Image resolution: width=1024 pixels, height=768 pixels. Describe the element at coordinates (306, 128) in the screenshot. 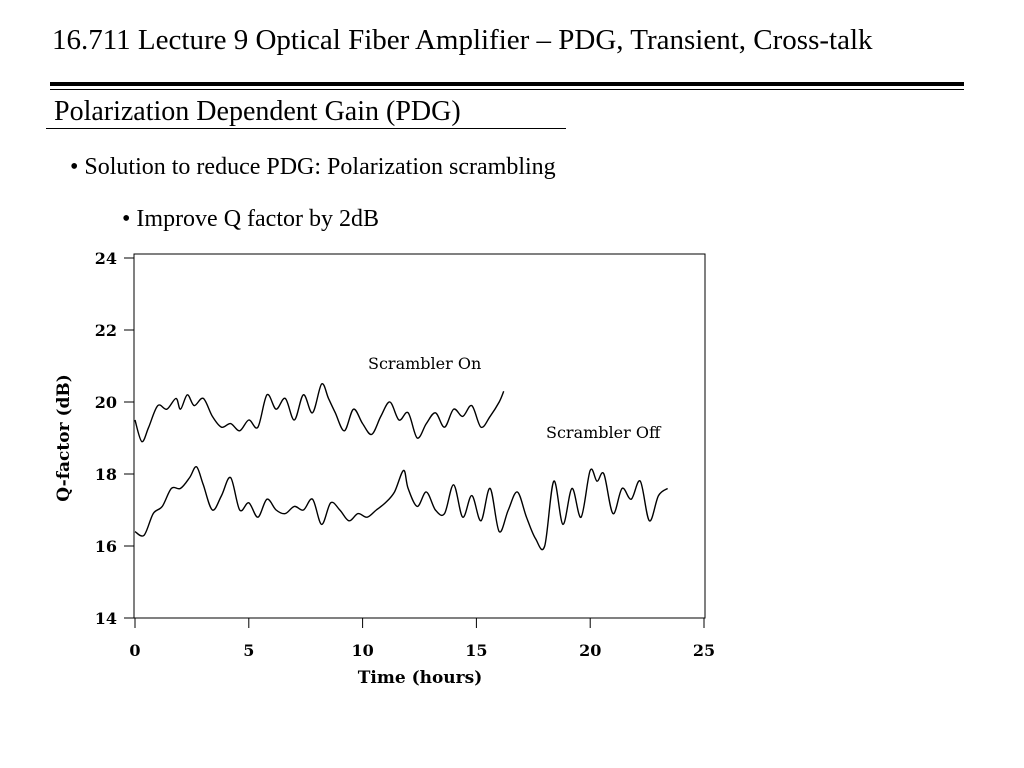

I see `section-heading-underline` at that location.